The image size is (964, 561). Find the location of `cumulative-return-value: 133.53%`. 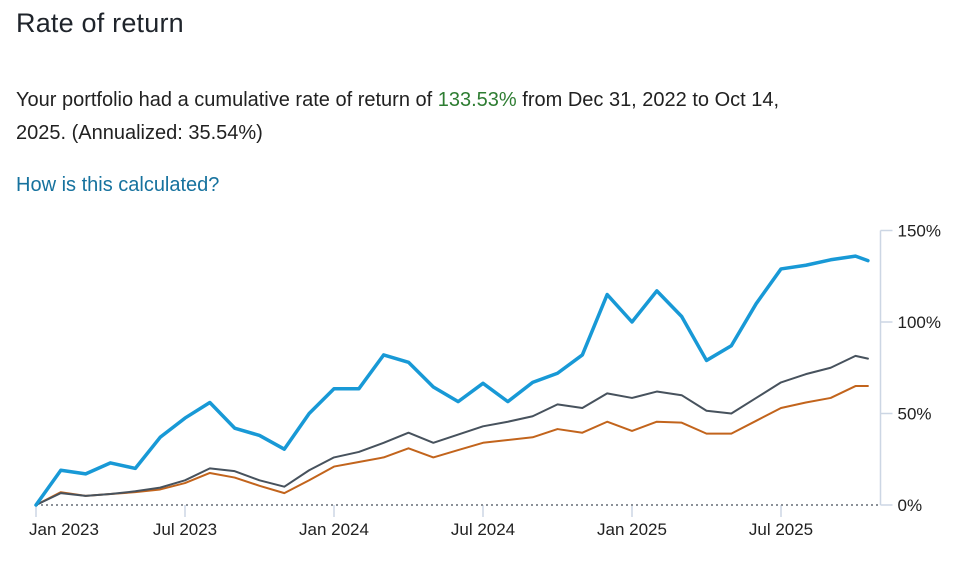

cumulative-return-value: 133.53% is located at coordinates (477, 100).